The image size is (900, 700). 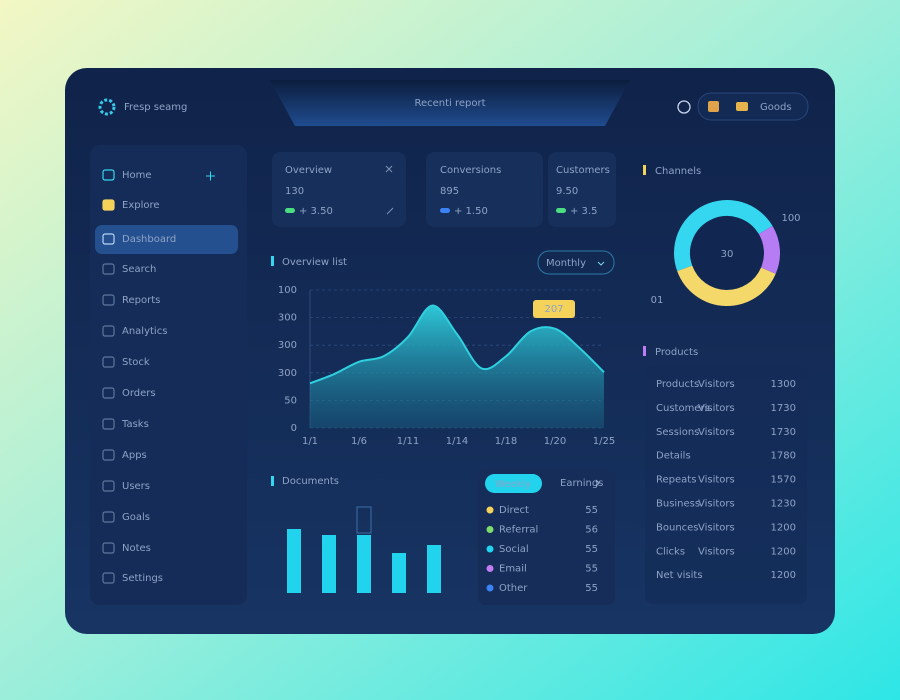 What do you see at coordinates (581, 483) in the screenshot?
I see `tab-text: Earnings` at bounding box center [581, 483].